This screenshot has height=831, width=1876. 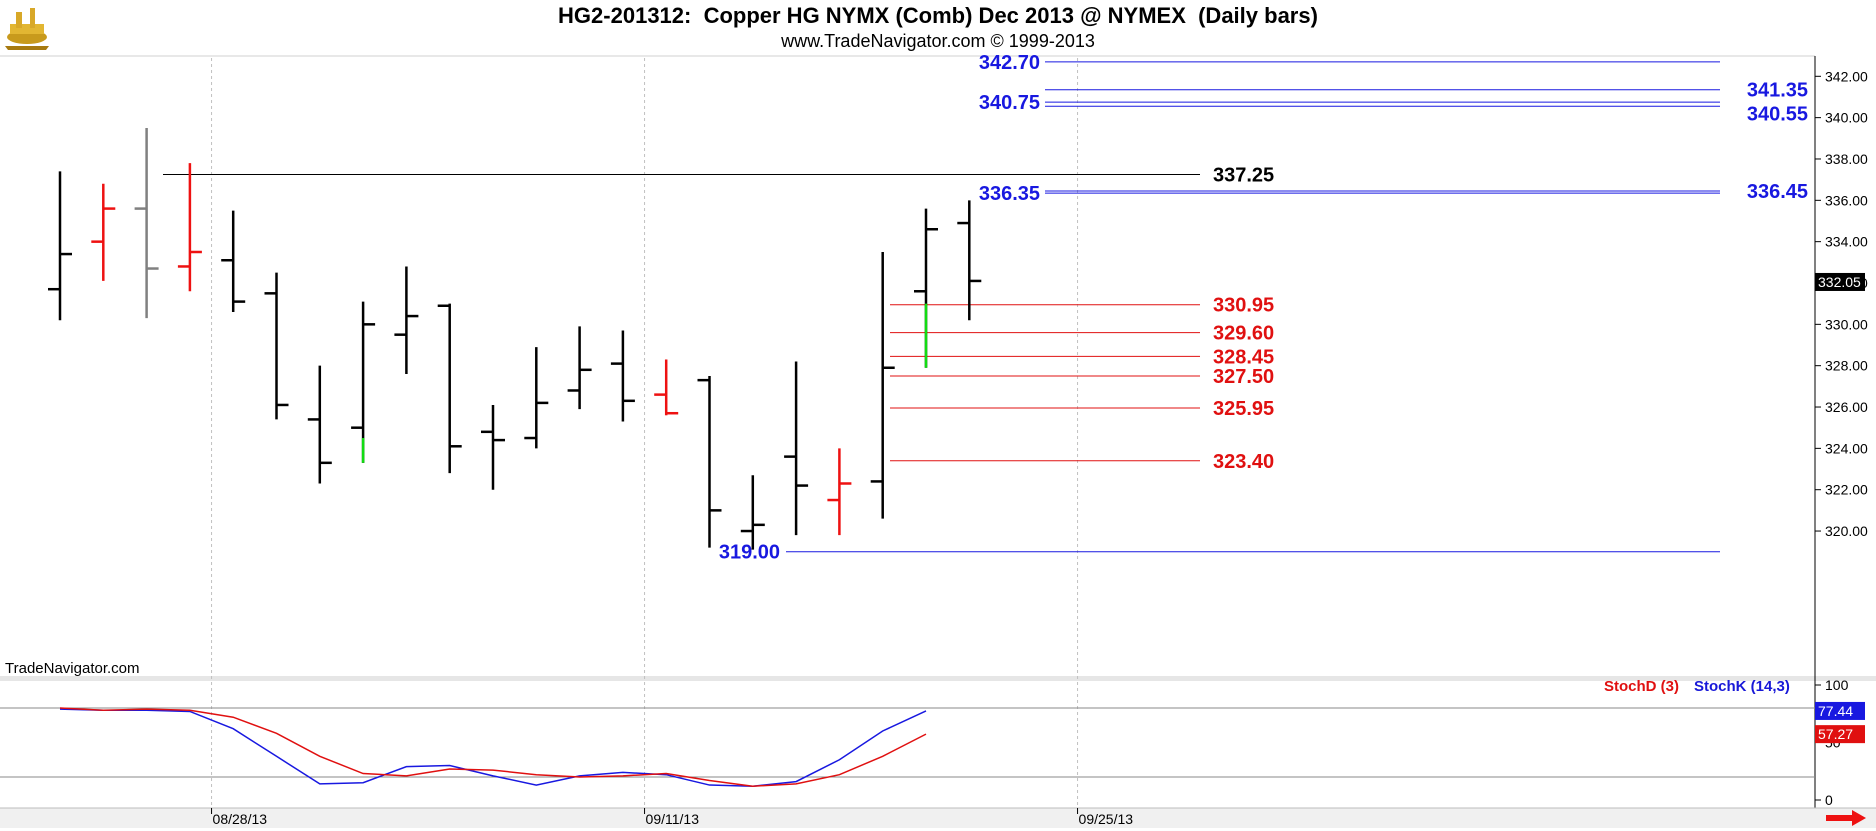 What do you see at coordinates (1835, 734) in the screenshot?
I see `stoch-last-label: 57.27` at bounding box center [1835, 734].